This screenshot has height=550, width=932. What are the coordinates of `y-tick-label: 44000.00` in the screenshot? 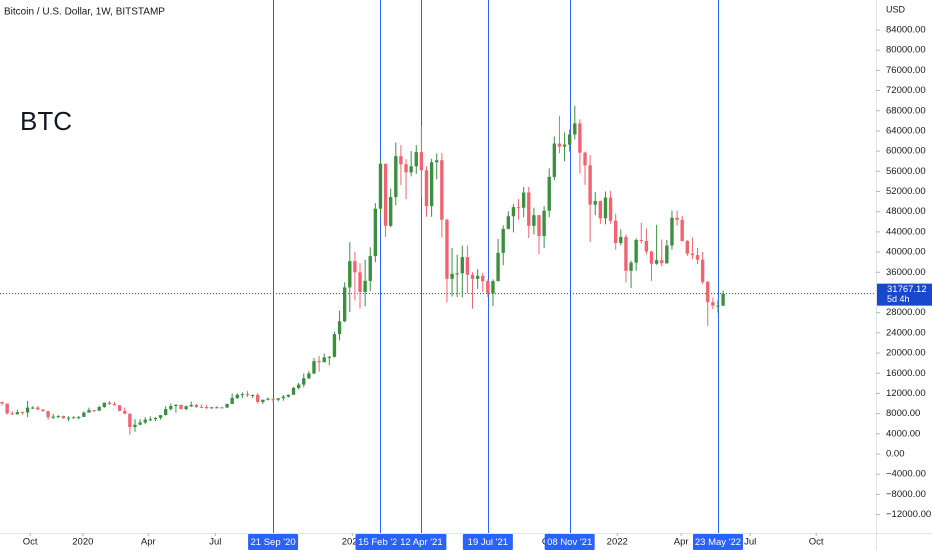 It's located at (906, 231).